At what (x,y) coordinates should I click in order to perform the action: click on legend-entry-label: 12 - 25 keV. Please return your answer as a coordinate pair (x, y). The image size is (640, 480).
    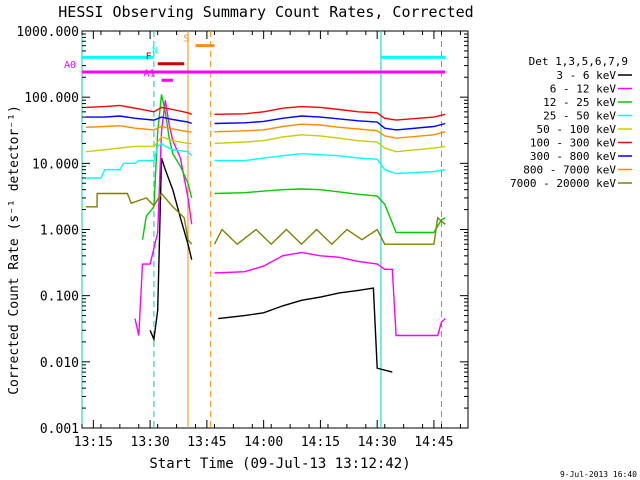
    Looking at the image, I should click on (579, 102).